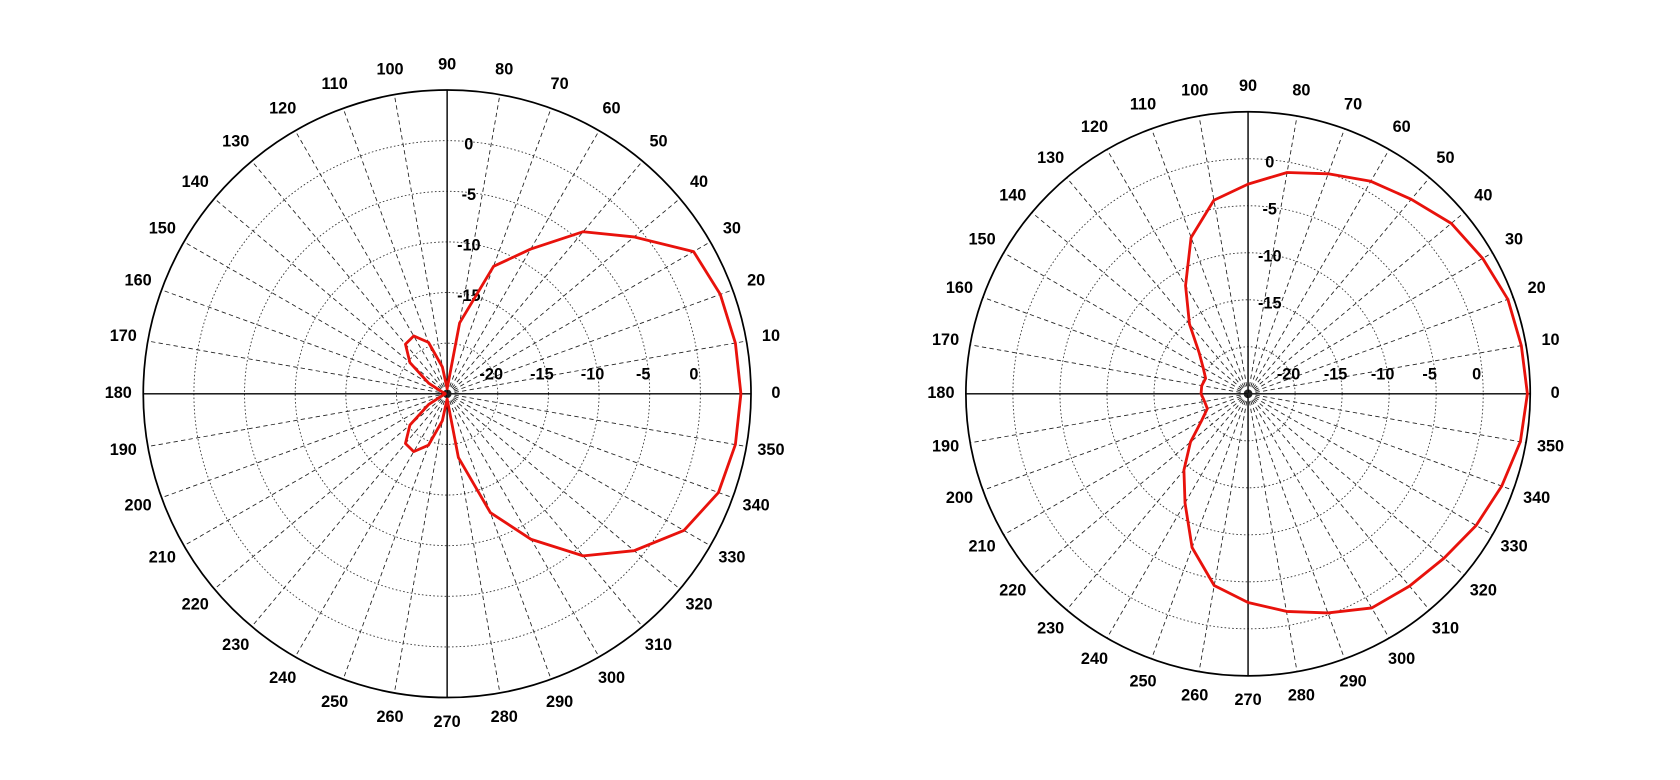  Describe the element at coordinates (1445, 158) in the screenshot. I see `theta-tick-label: 50` at that location.